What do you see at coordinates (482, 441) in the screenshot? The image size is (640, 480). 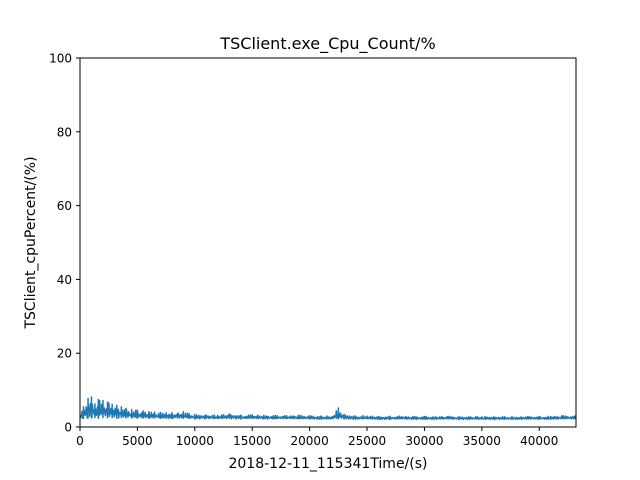 I see `x-tick-label: 35000` at bounding box center [482, 441].